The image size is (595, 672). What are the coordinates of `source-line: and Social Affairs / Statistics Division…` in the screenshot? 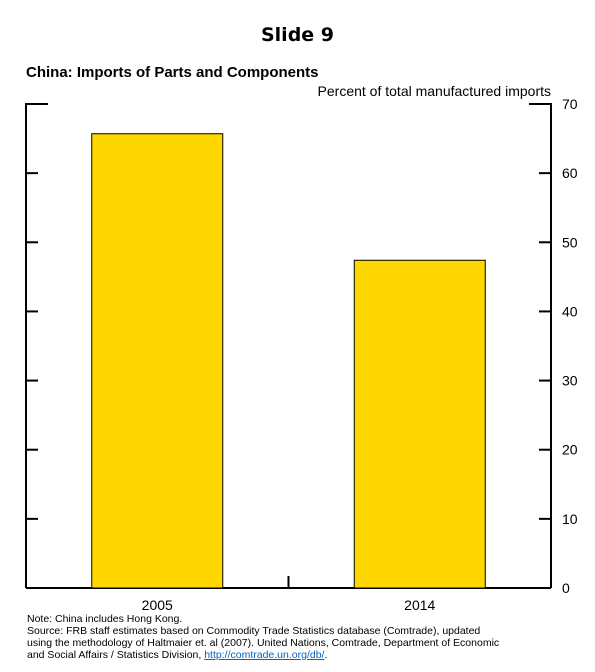 It's located at (307, 655).